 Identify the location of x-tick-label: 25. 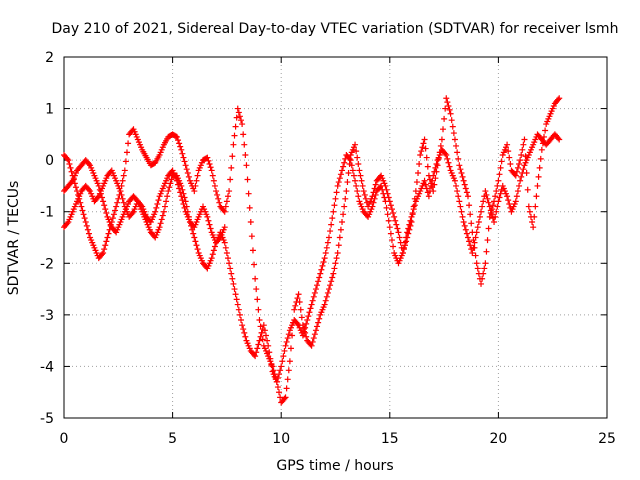
(607, 439).